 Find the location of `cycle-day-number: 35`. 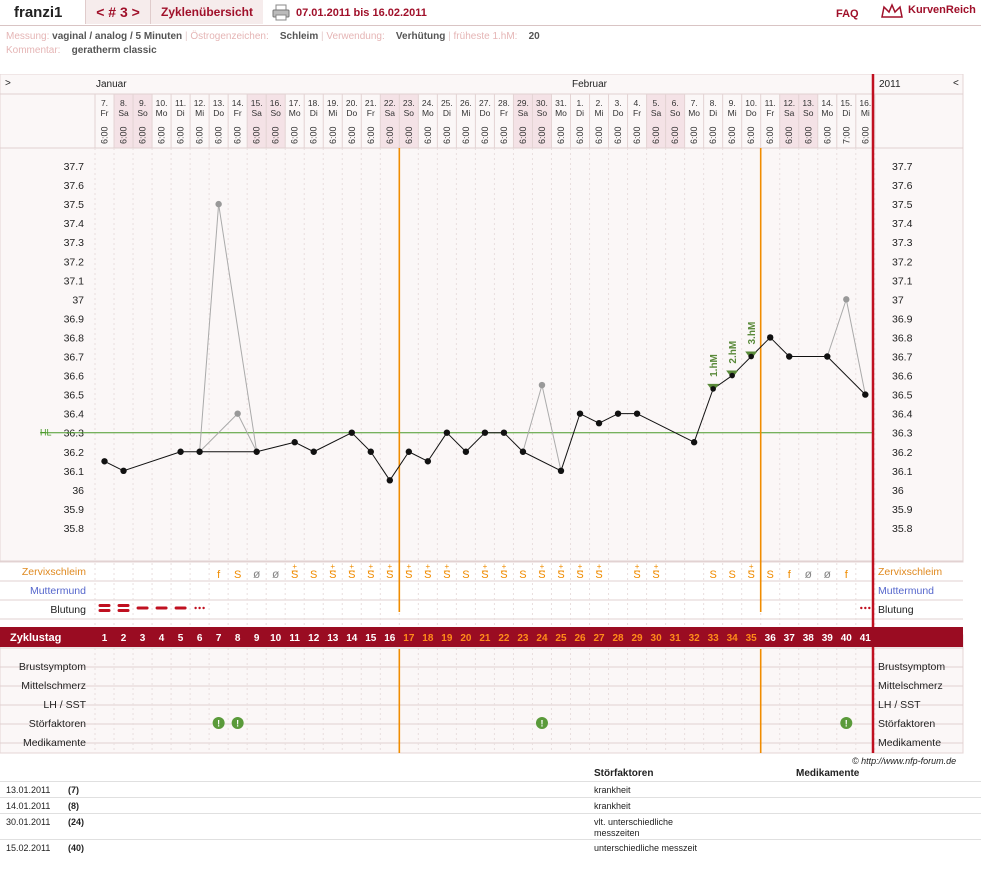

cycle-day-number: 35 is located at coordinates (752, 638).